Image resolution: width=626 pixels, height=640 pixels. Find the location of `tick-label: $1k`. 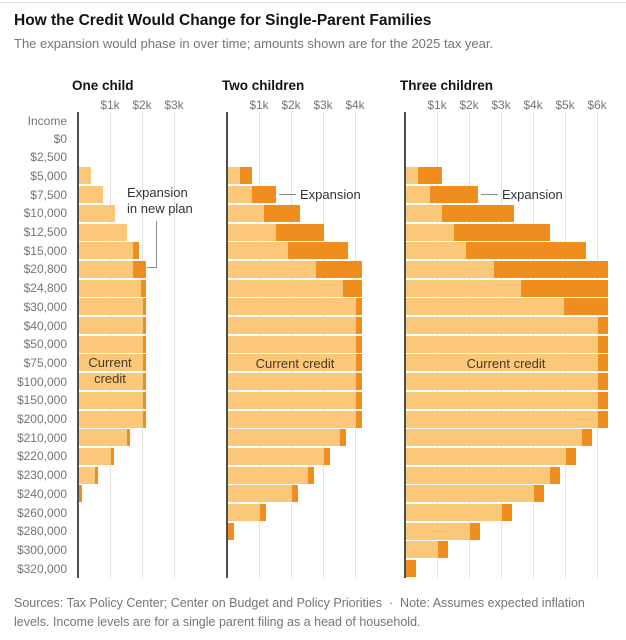

tick-label: $1k is located at coordinates (110, 105).